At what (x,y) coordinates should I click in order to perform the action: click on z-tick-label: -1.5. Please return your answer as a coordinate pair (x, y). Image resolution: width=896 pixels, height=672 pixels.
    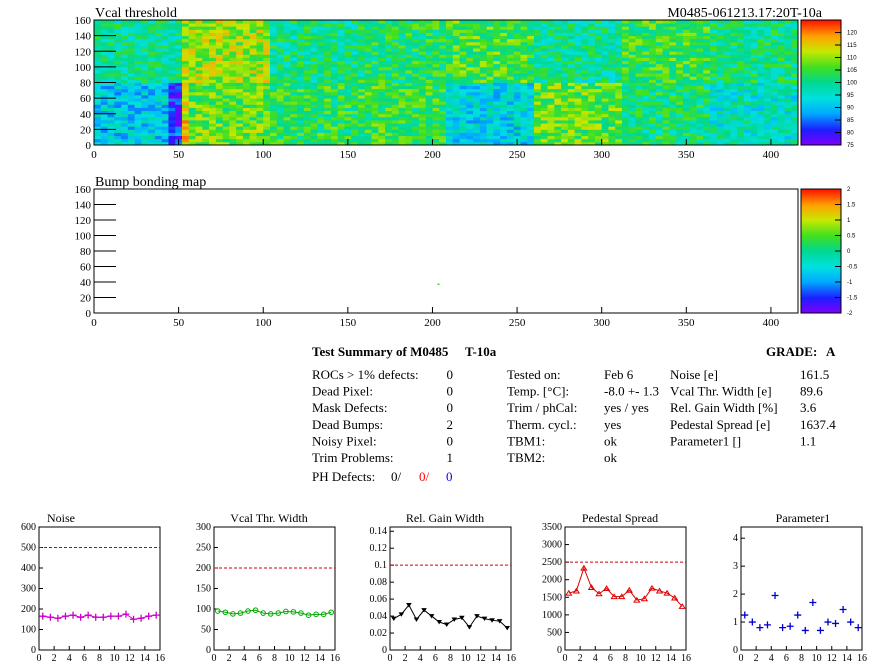
    Looking at the image, I should click on (852, 299).